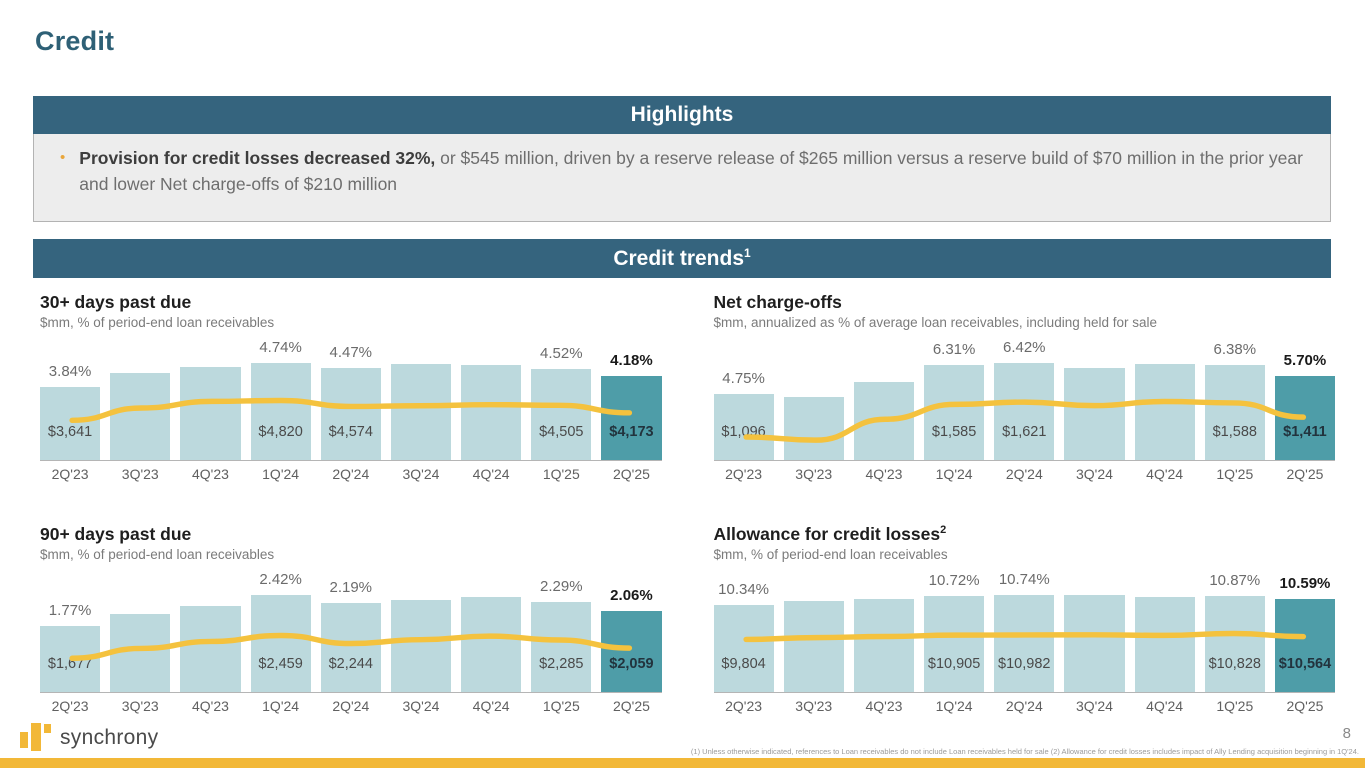  I want to click on dollar-label-1Q'25: $1,588, so click(1234, 431).